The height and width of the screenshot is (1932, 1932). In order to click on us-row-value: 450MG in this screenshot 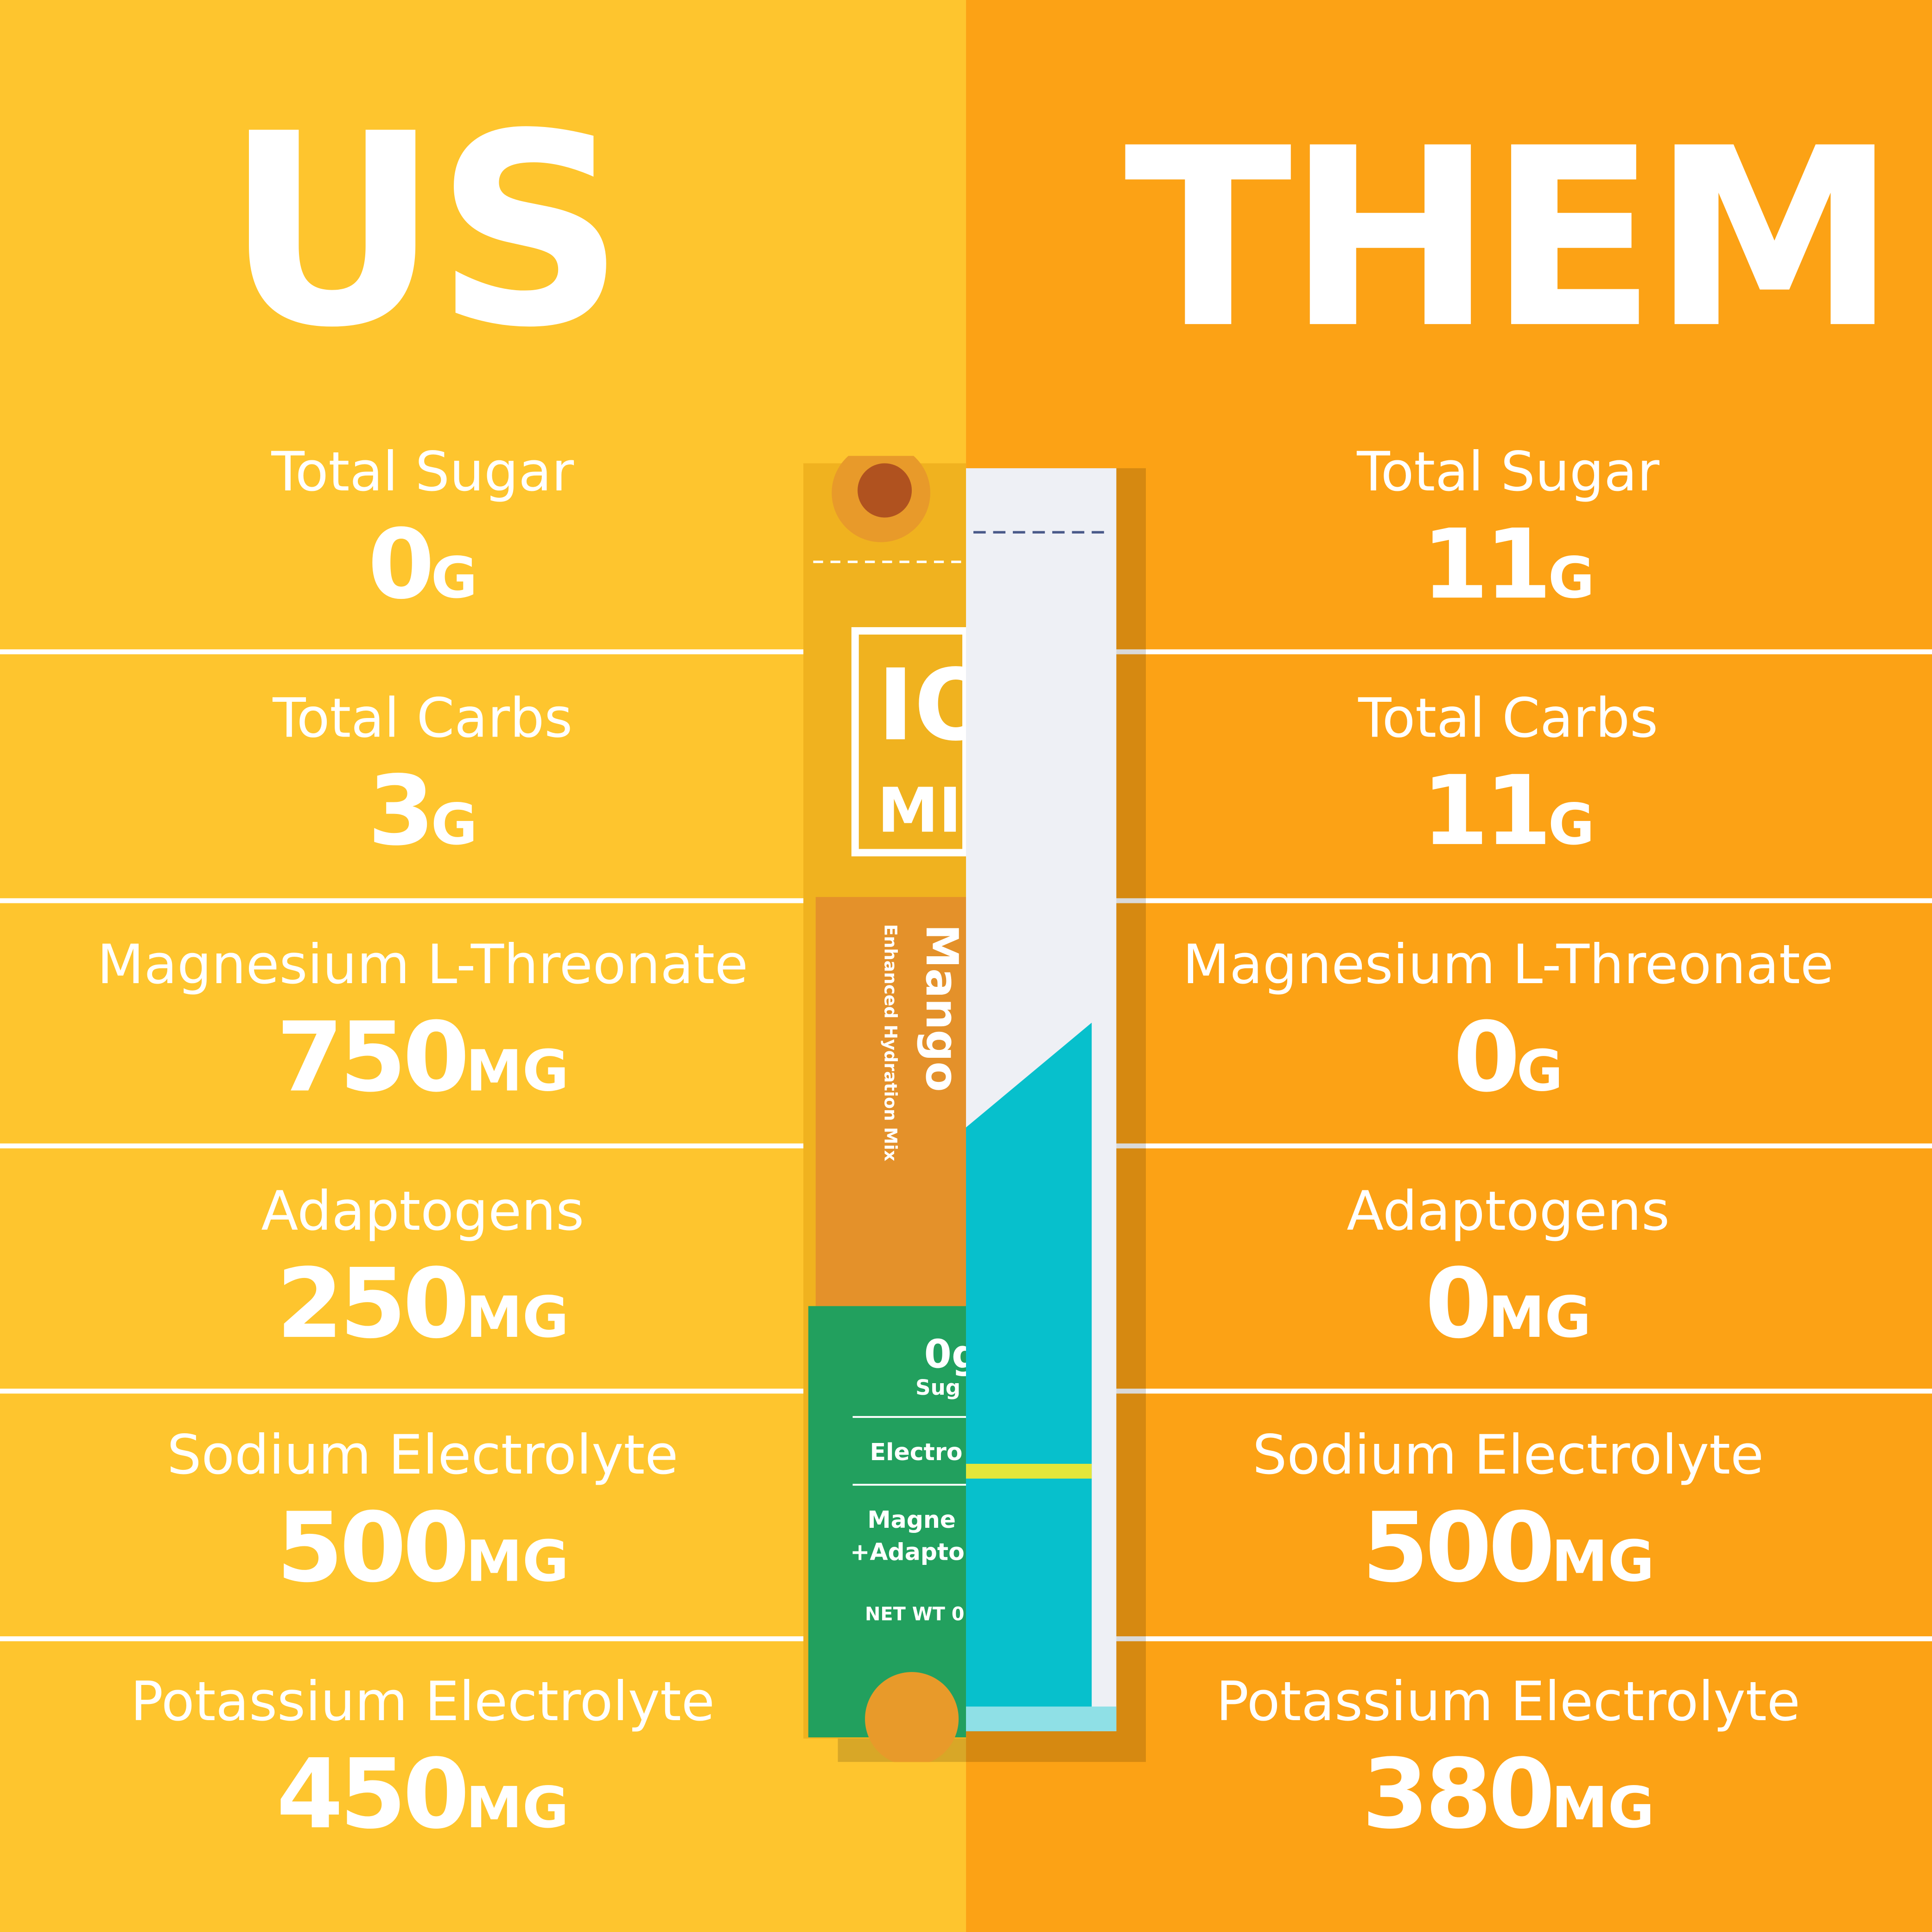, I will do `click(422, 1795)`.